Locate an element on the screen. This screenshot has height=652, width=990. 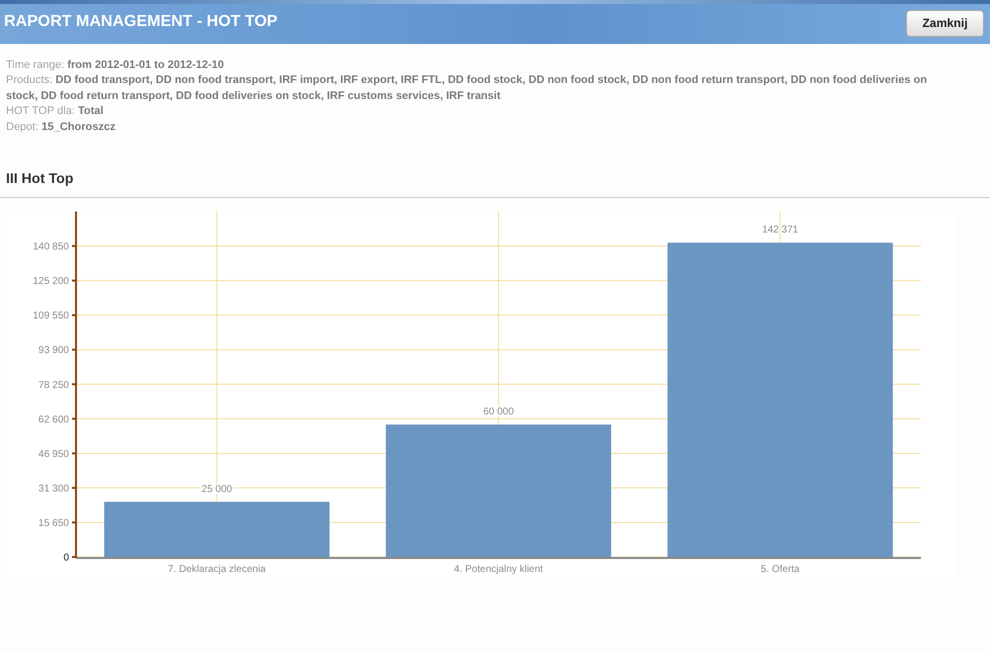
data-label: 142 371 is located at coordinates (780, 230).